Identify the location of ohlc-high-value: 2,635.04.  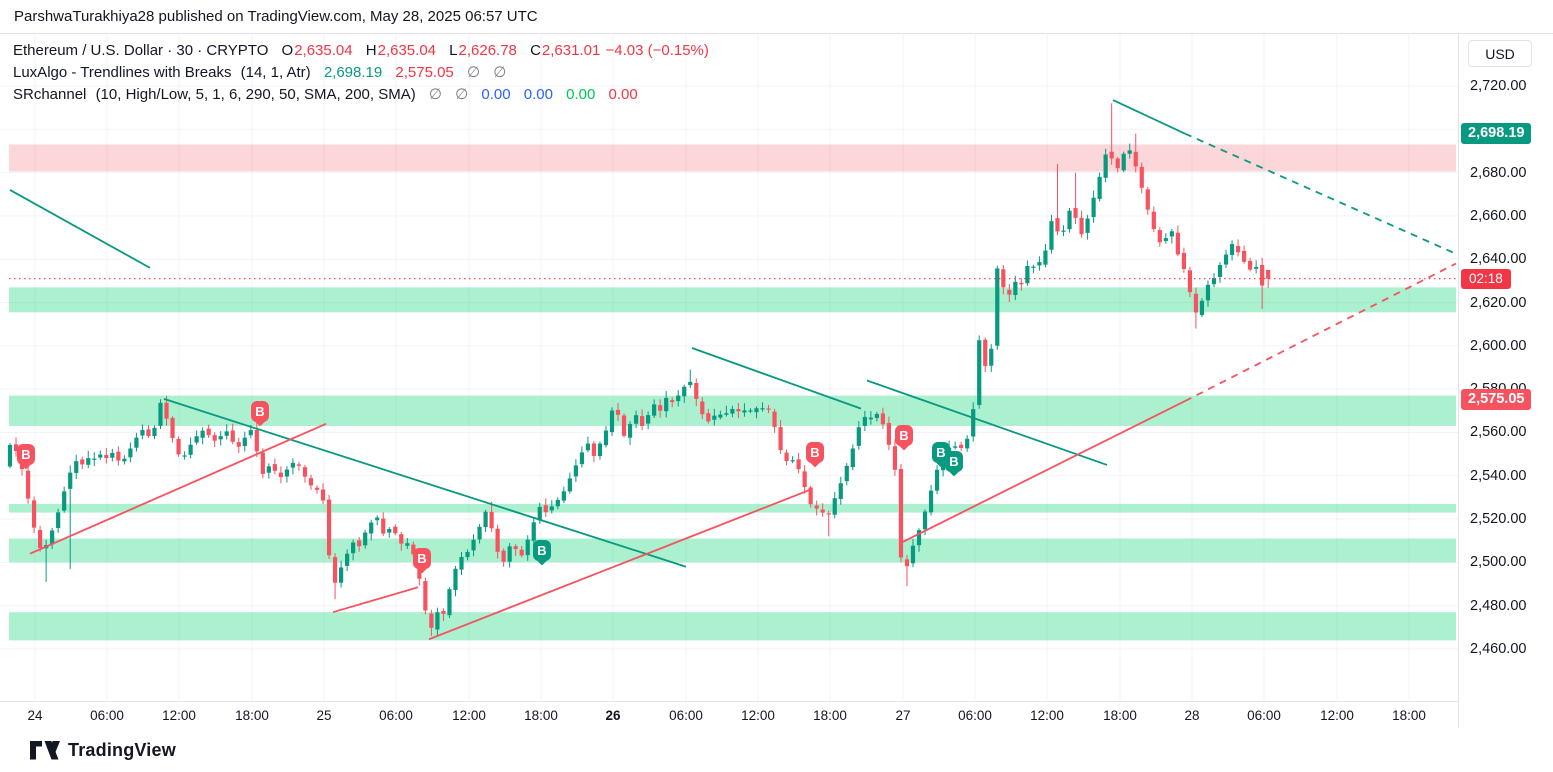
(406, 50).